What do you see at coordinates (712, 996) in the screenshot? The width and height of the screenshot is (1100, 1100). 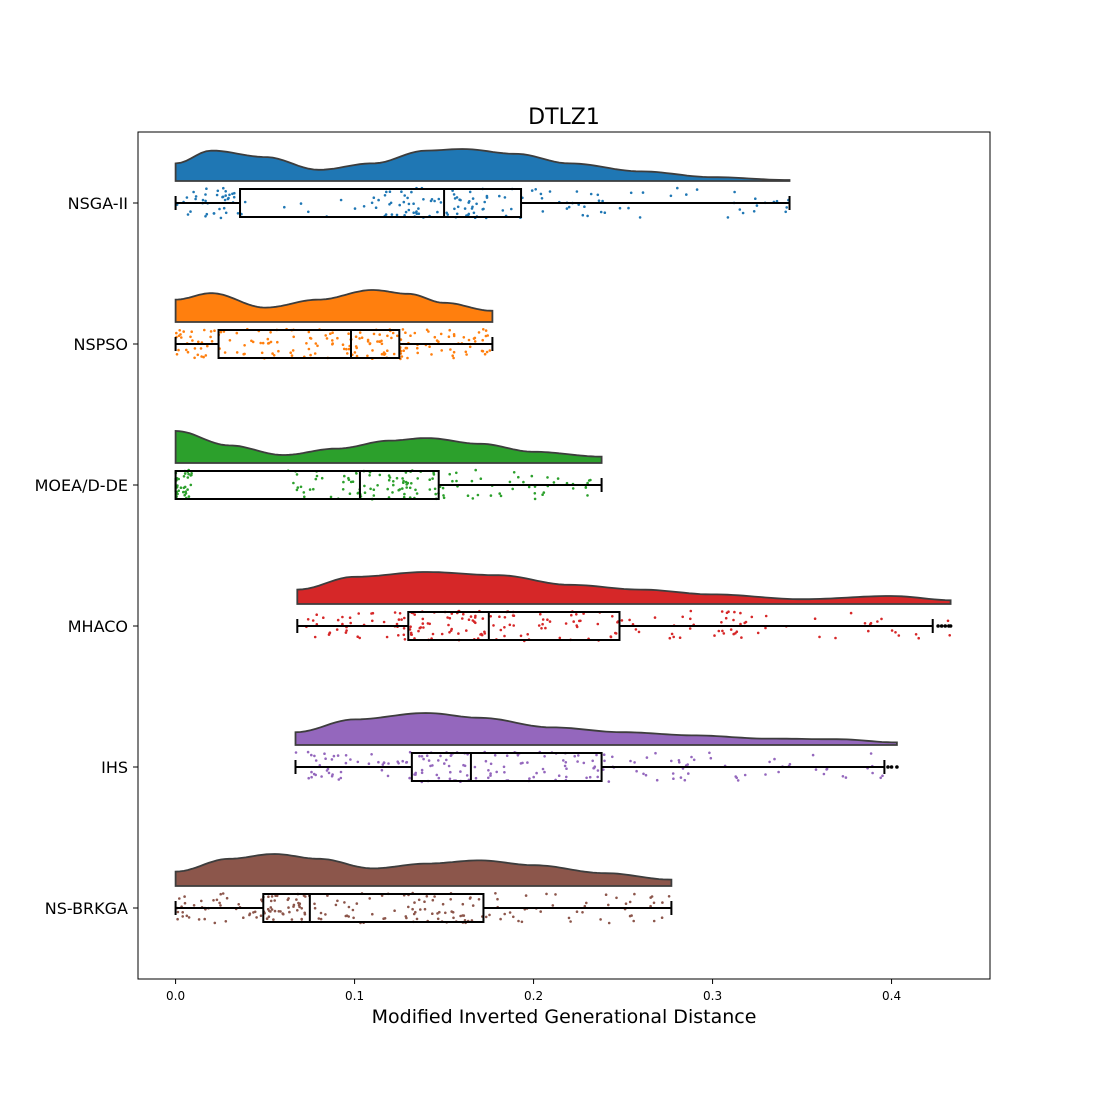 I see `x-tick-label: 0.3` at bounding box center [712, 996].